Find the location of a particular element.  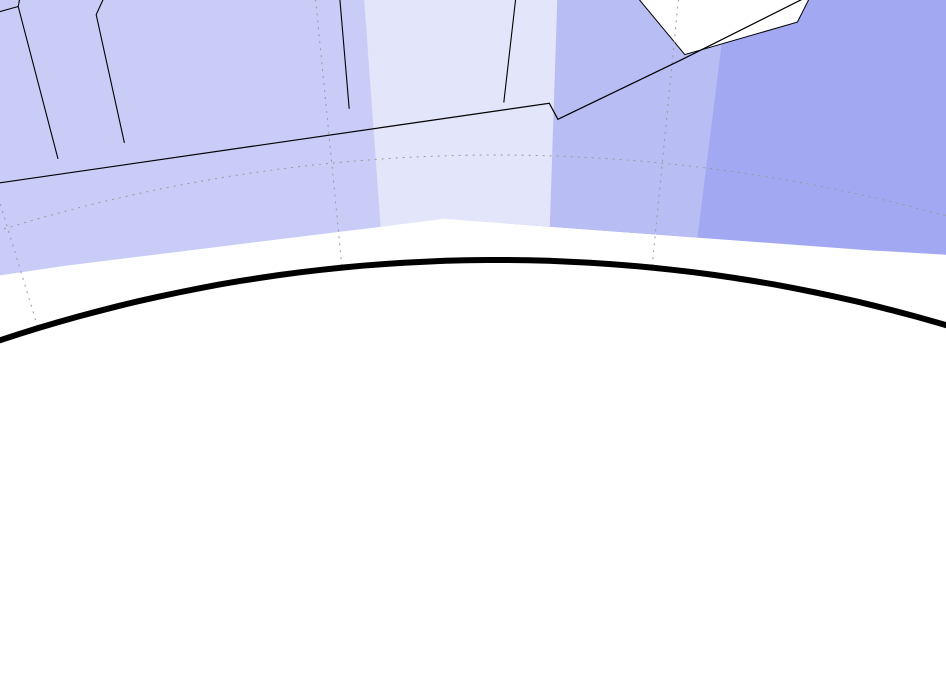

map-frame-border is located at coordinates (473, 300).